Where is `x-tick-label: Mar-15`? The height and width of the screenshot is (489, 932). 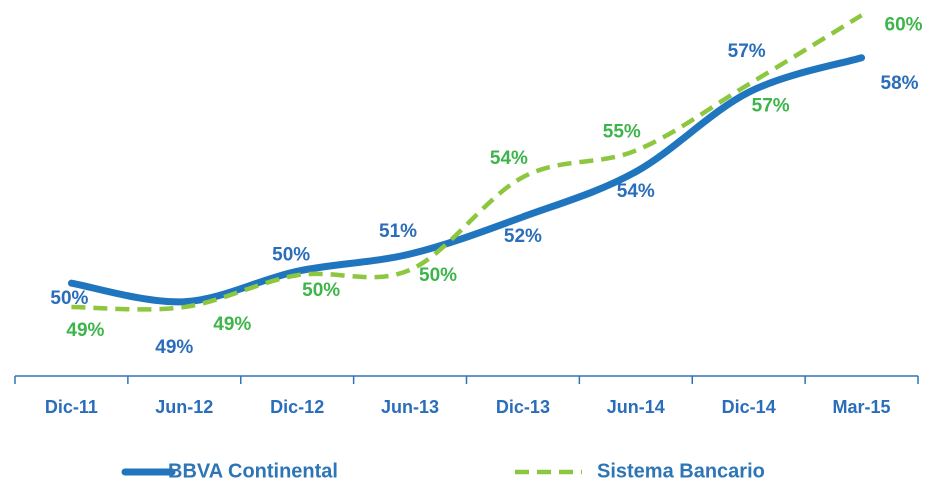
x-tick-label: Mar-15 is located at coordinates (862, 407).